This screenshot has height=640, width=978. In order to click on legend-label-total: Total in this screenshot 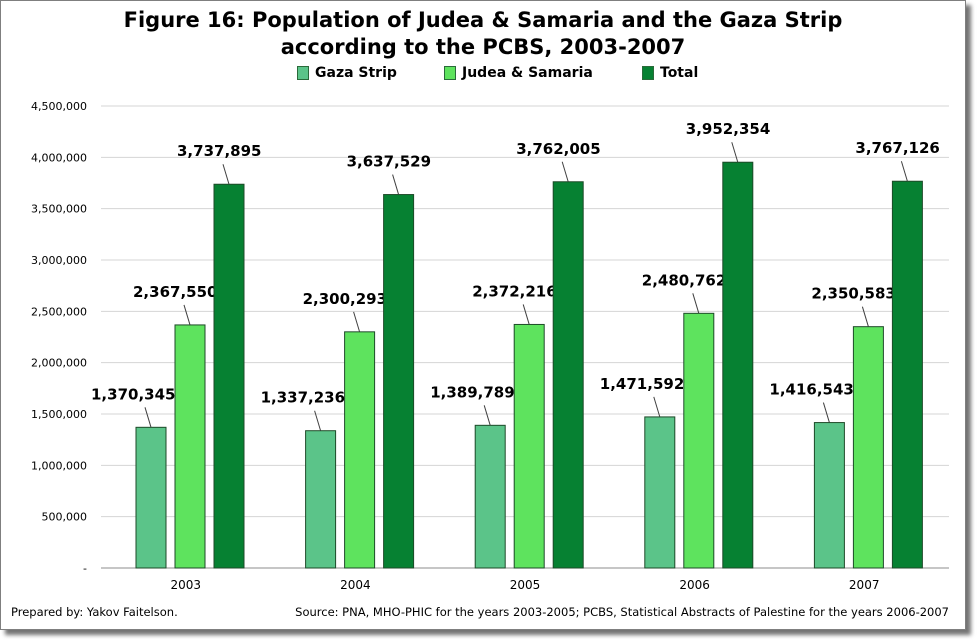, I will do `click(679, 73)`.